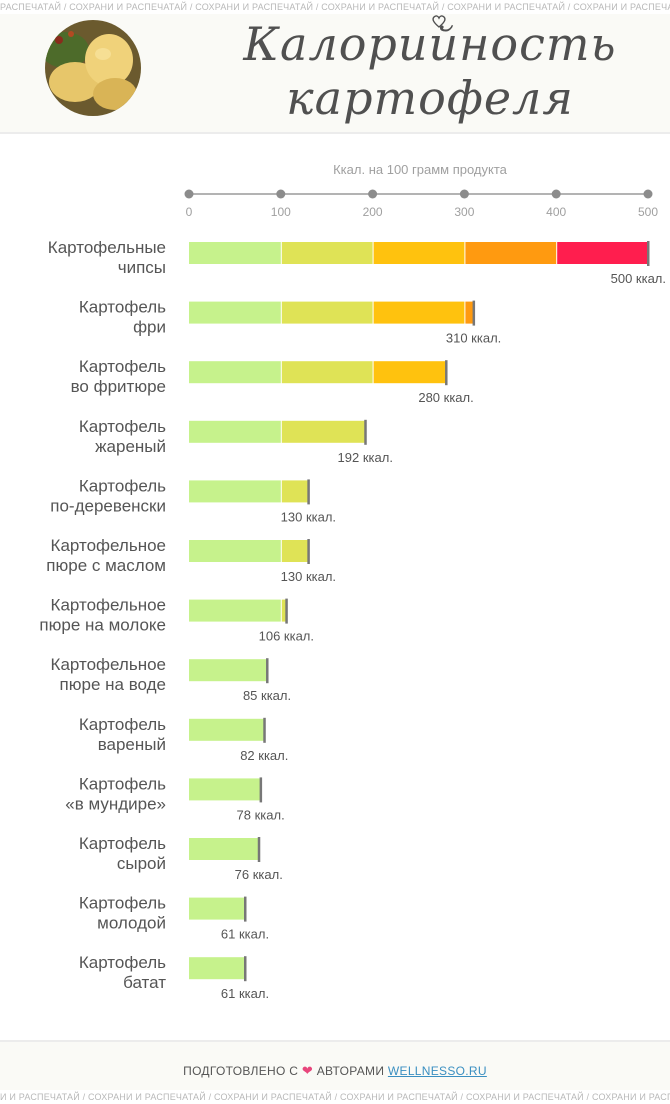 The width and height of the screenshot is (670, 1104). I want to click on x-tick-label: 100, so click(281, 212).